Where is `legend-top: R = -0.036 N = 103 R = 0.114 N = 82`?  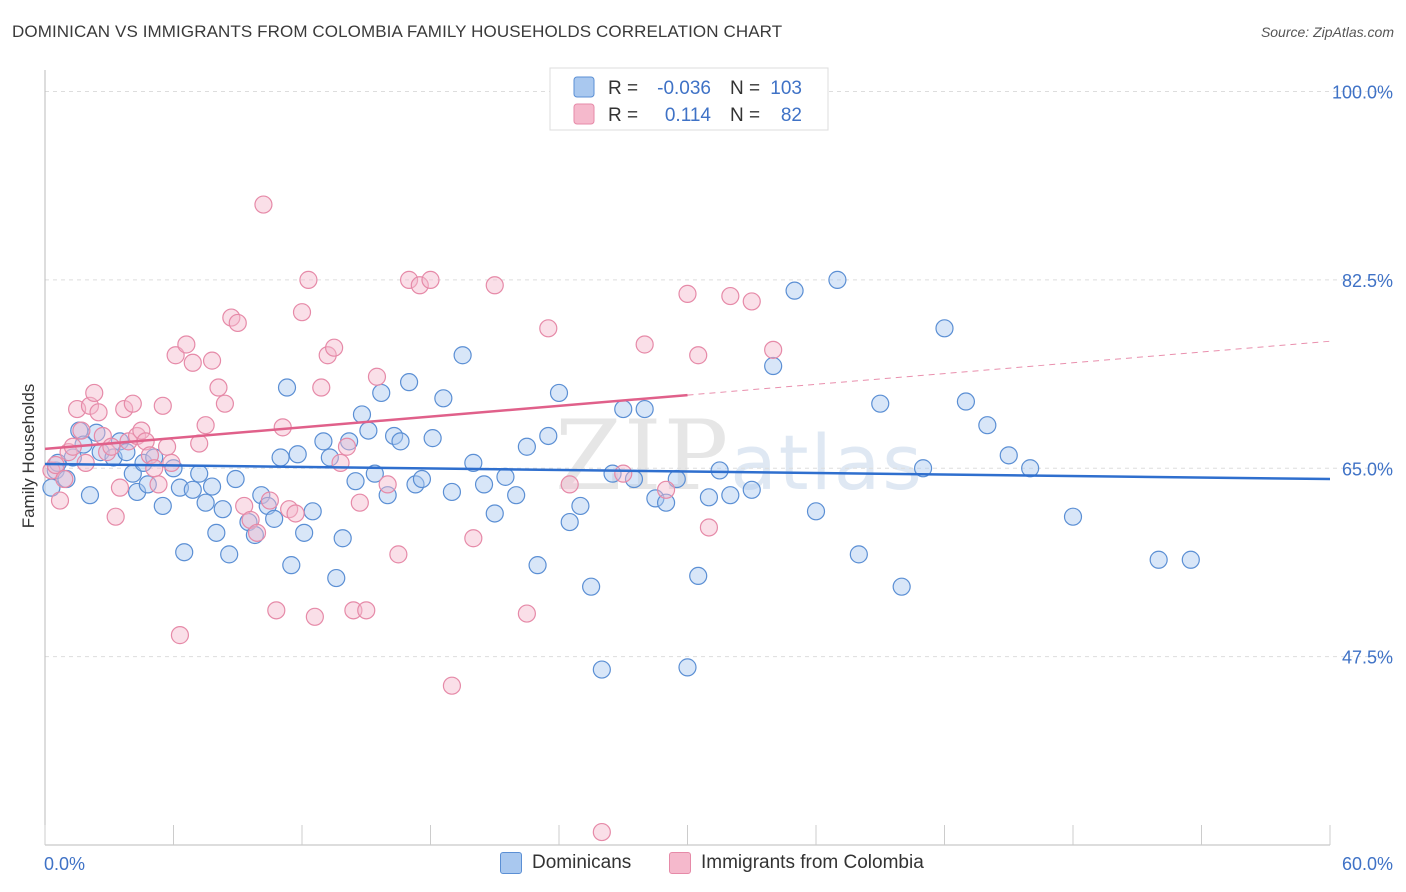 legend-top: R = -0.036 N = 103 R = 0.114 N = 82 is located at coordinates (689, 99).